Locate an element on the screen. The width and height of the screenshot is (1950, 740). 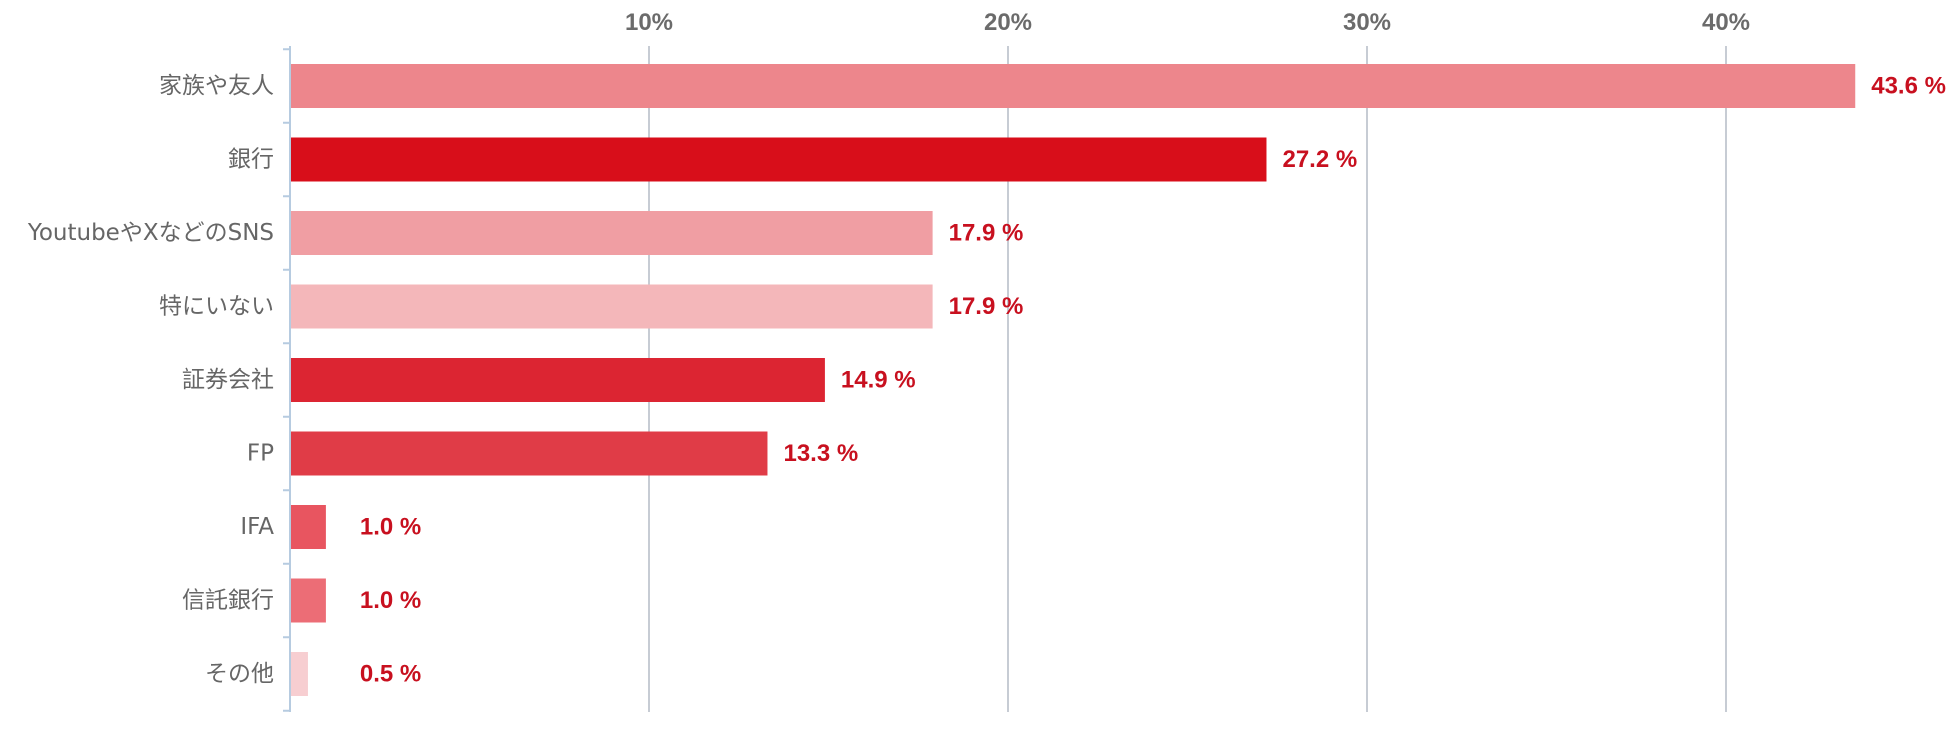
value-label: 43.6 % is located at coordinates (1908, 86).